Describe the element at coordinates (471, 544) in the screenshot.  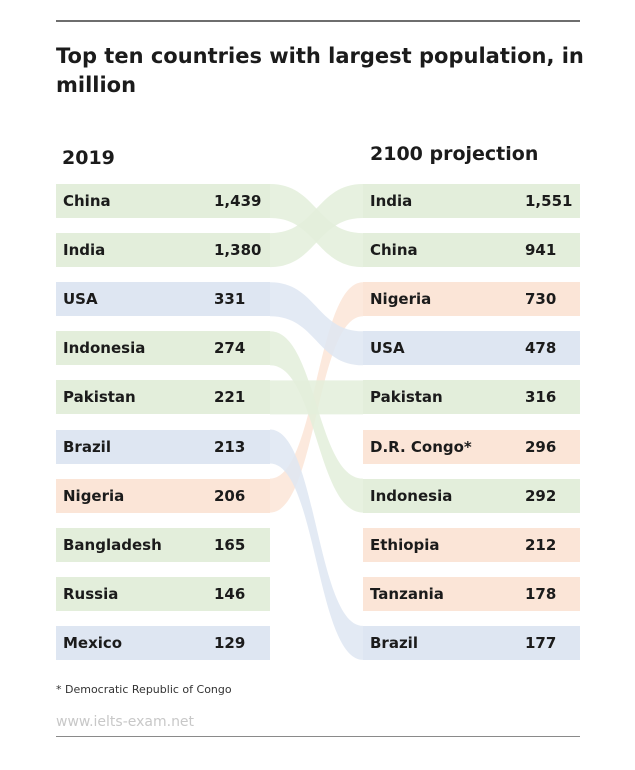
I see `right-row-ethiopia: Ethiopia 212` at that location.